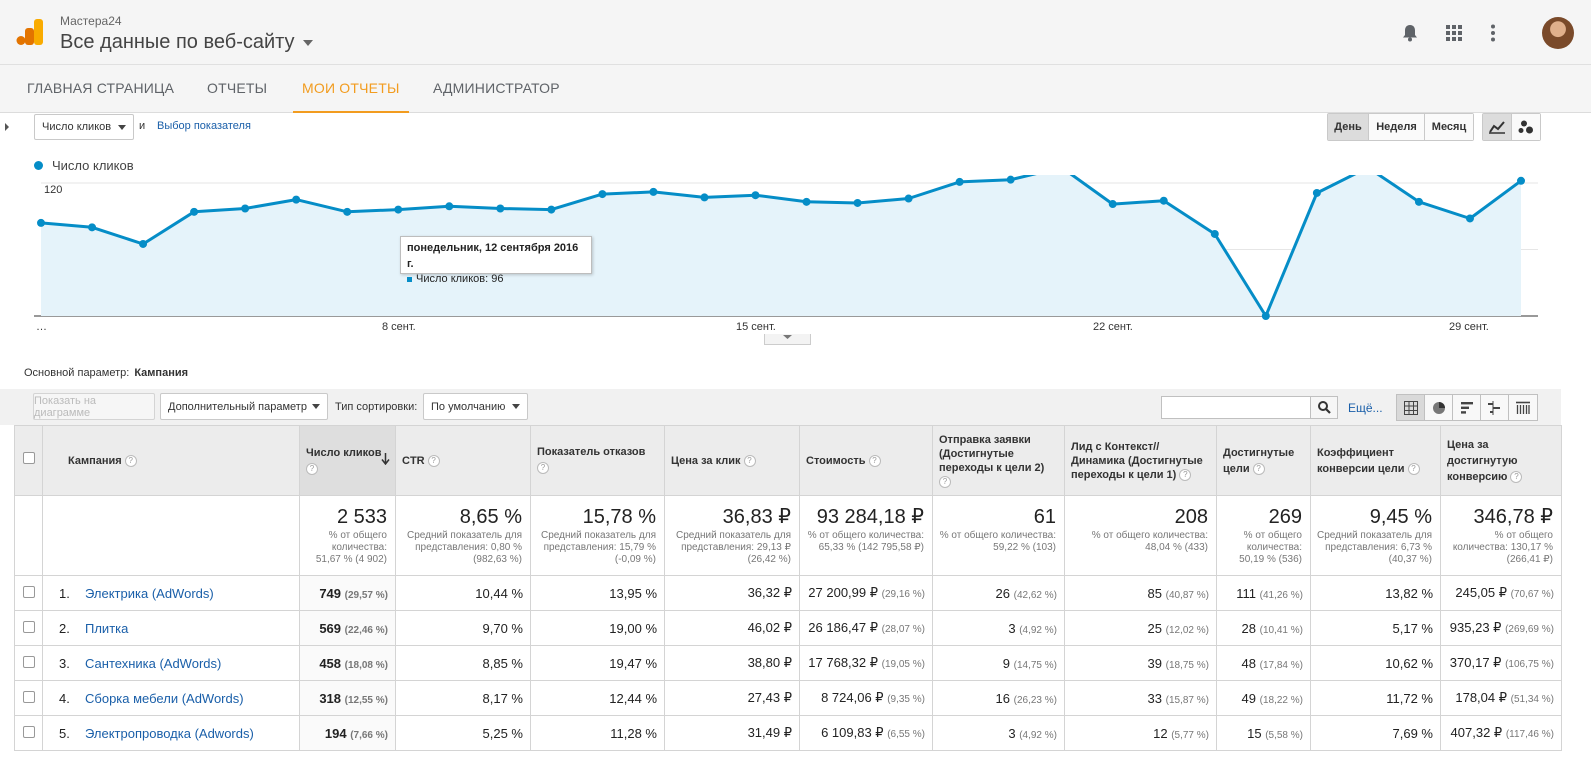  What do you see at coordinates (997, 541) in the screenshot?
I see `total-subtext: % от общего количества: 59,22 % (103)` at bounding box center [997, 541].